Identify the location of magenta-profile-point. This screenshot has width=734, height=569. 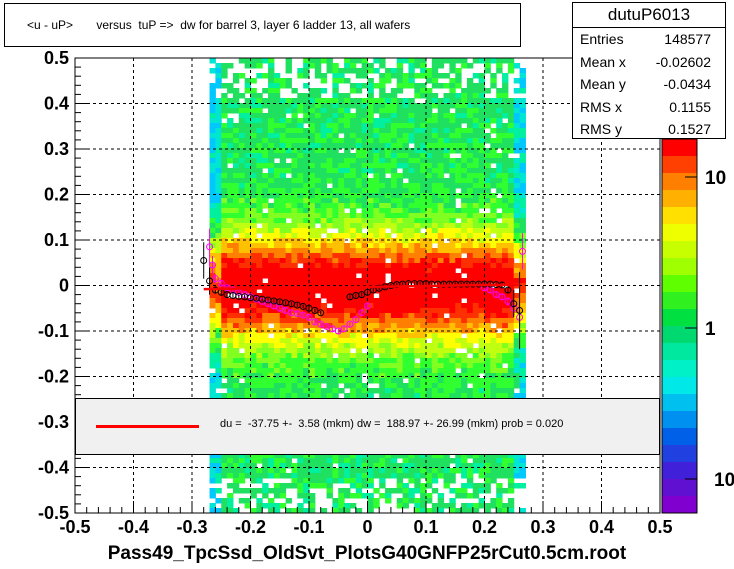
(274, 306).